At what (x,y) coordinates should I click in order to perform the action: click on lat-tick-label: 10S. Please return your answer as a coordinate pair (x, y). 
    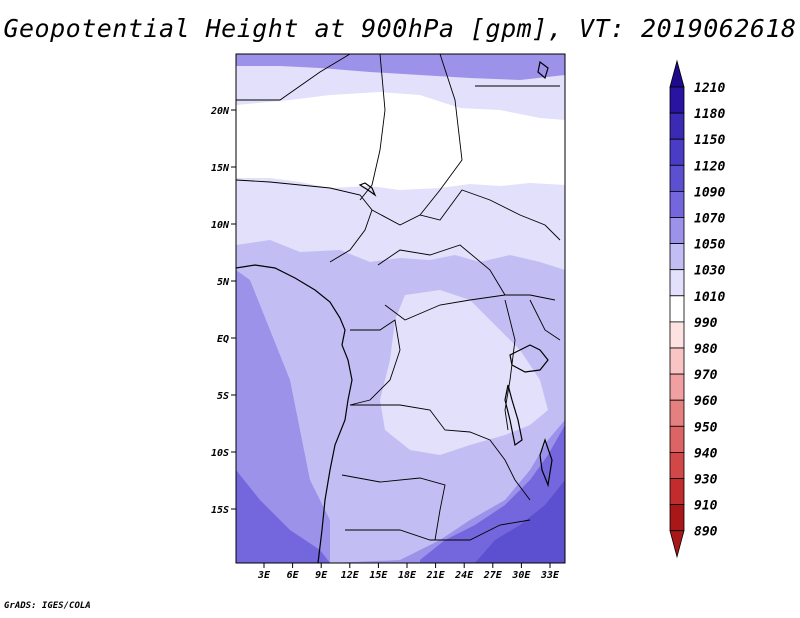
    Looking at the image, I should click on (220, 453).